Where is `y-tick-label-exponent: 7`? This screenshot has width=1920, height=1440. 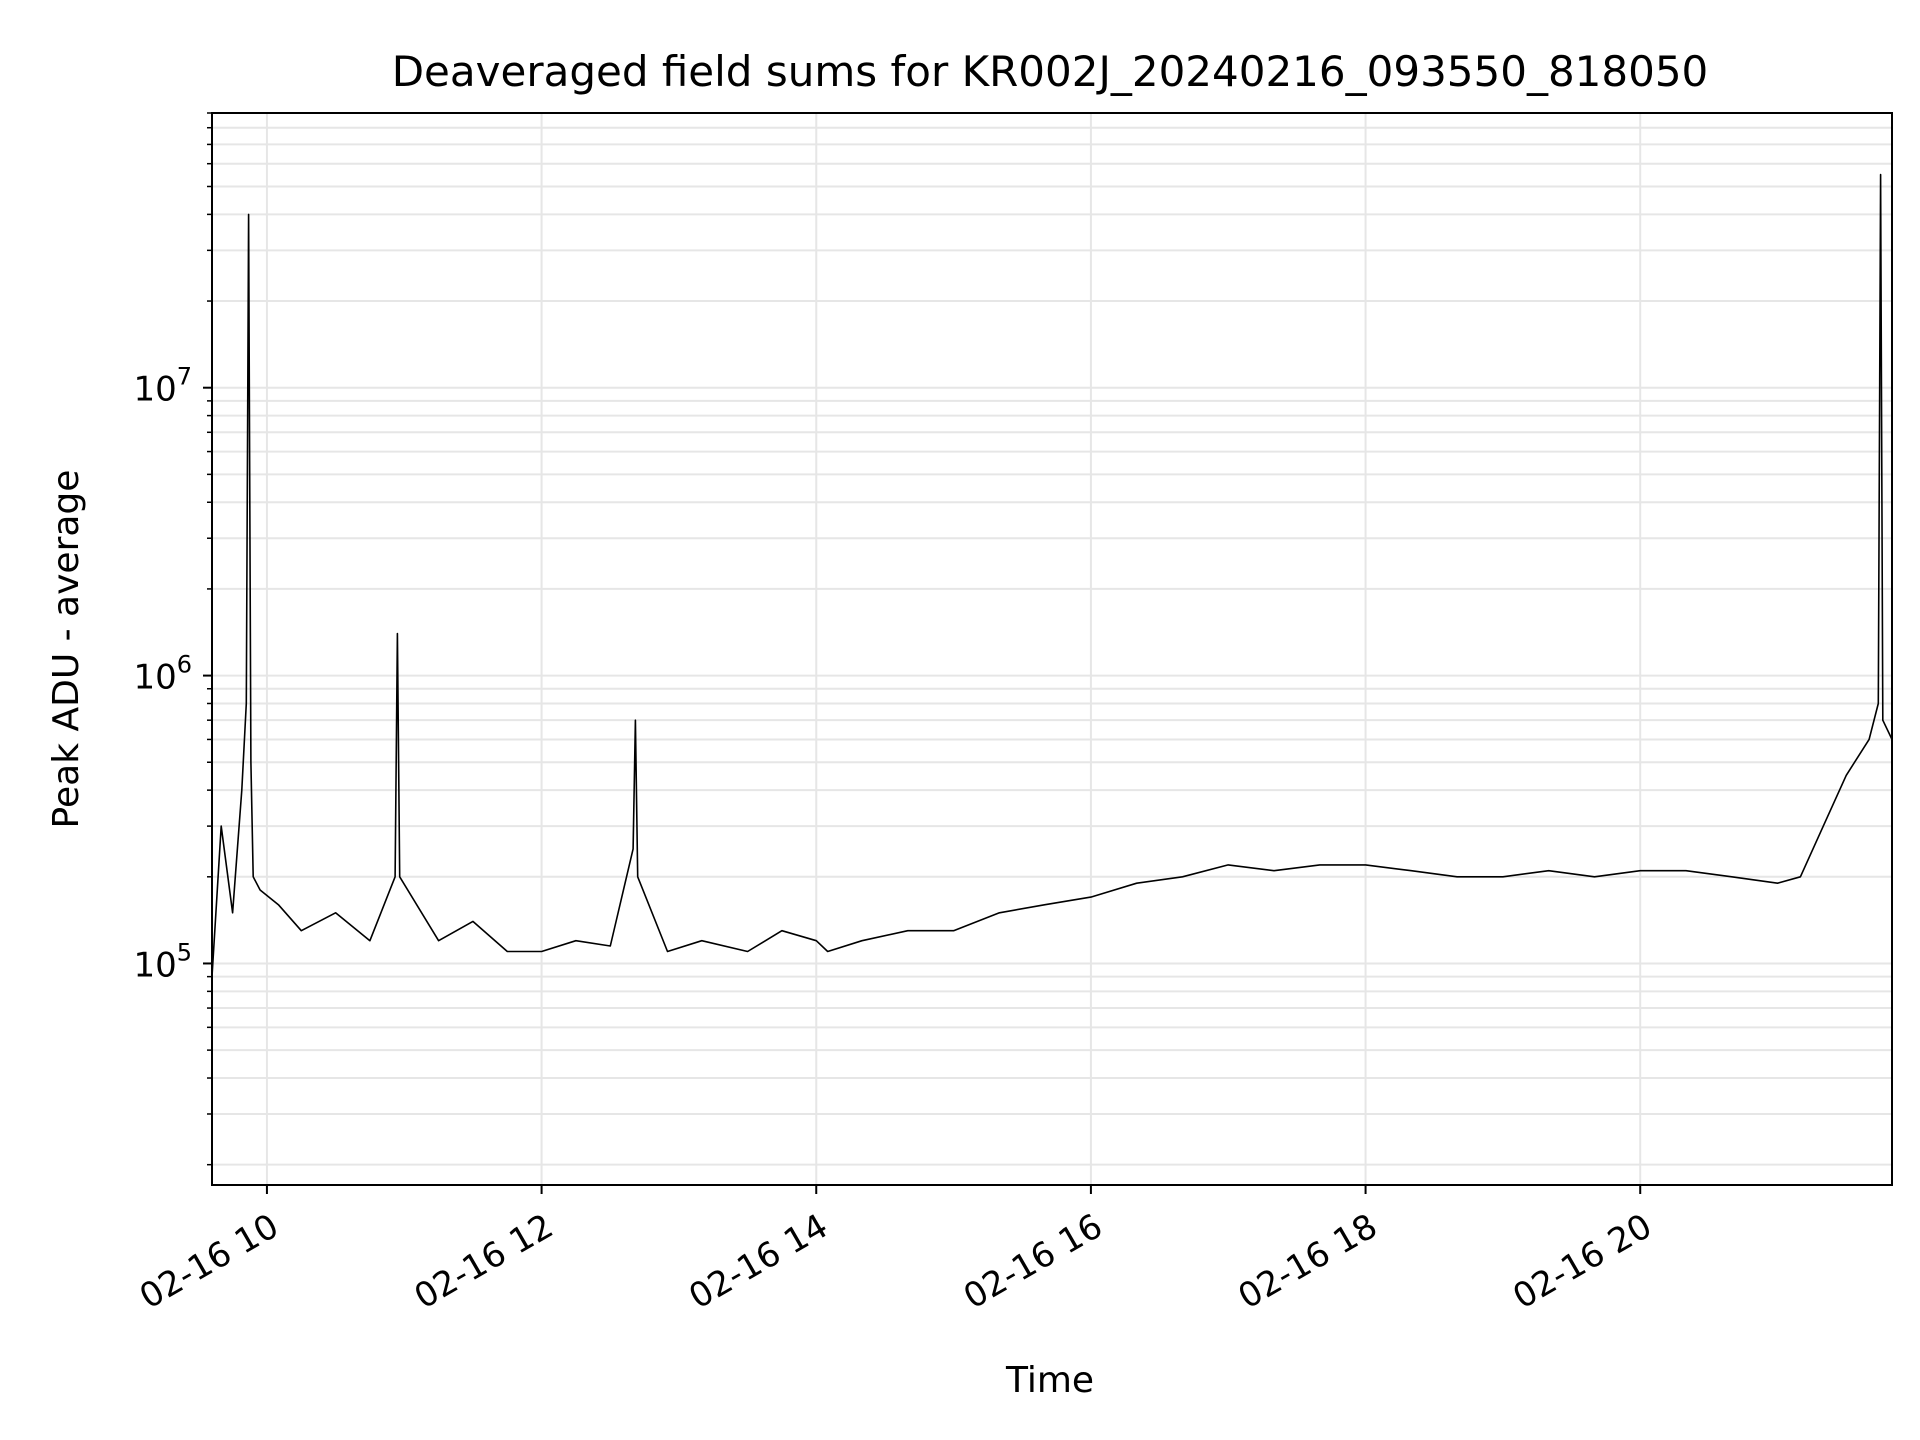
y-tick-label-exponent: 7 is located at coordinates (184, 377).